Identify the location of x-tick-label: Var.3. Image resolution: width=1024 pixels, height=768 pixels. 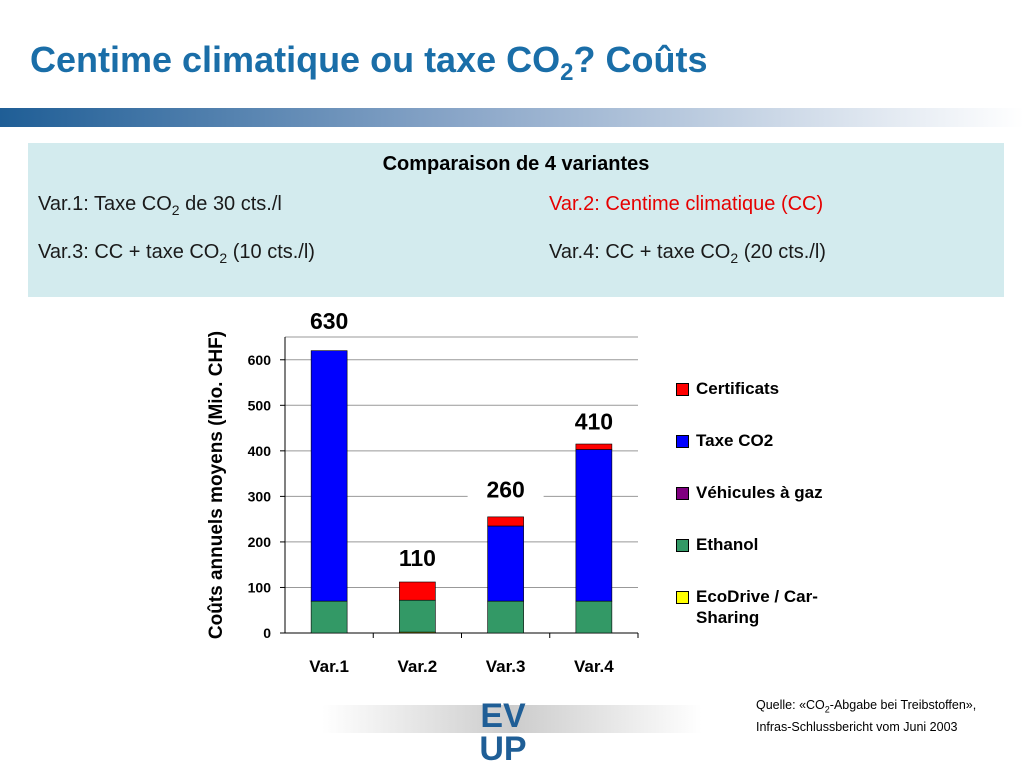
(506, 666).